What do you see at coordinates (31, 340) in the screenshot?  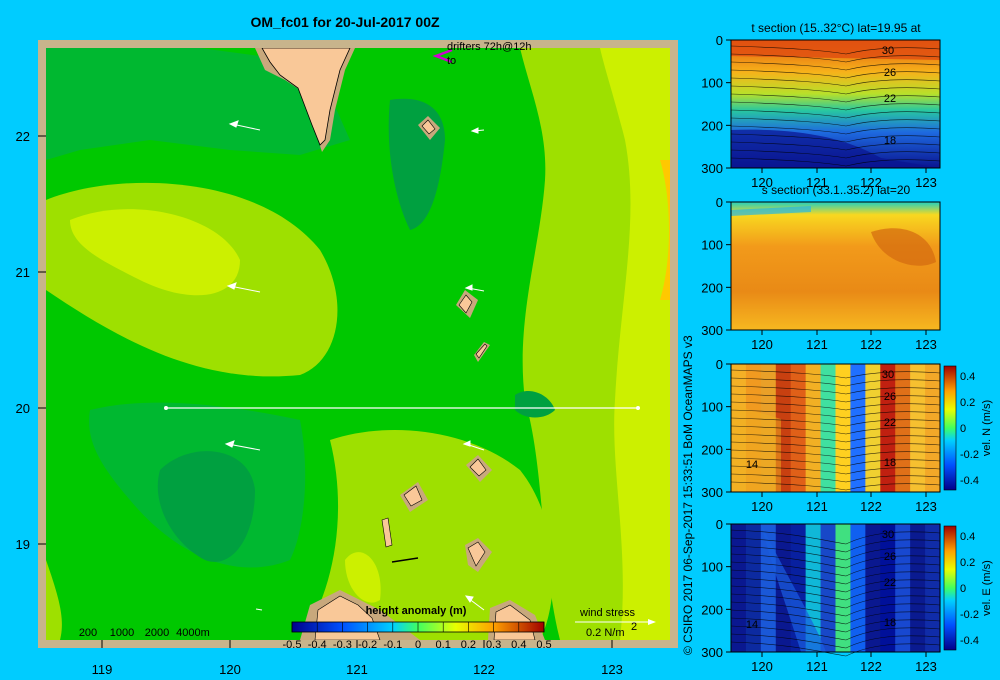 I see `map-y-axis: 22 21 20 19` at bounding box center [31, 340].